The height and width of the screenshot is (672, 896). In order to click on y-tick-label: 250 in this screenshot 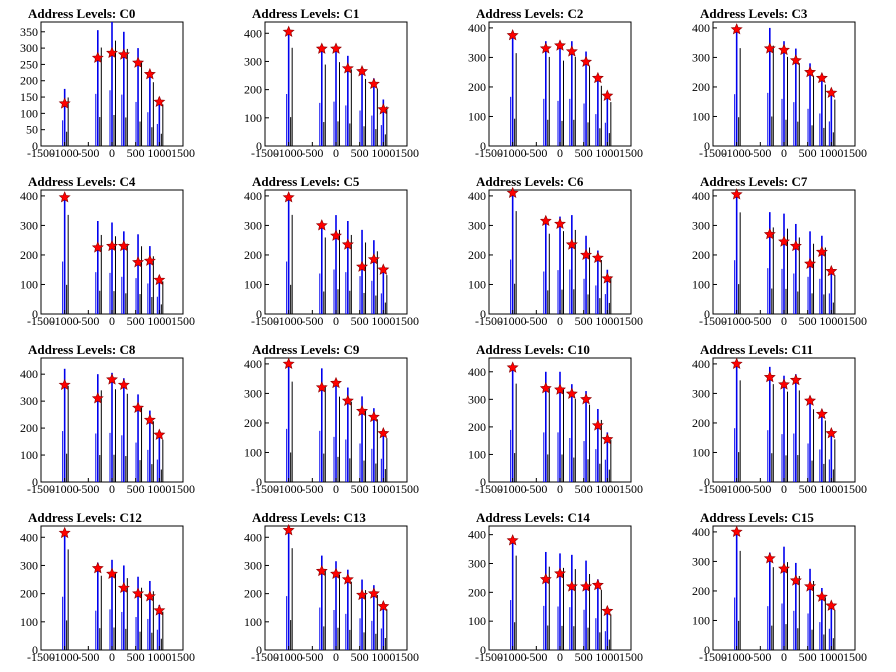, I will do `click(29, 64)`.